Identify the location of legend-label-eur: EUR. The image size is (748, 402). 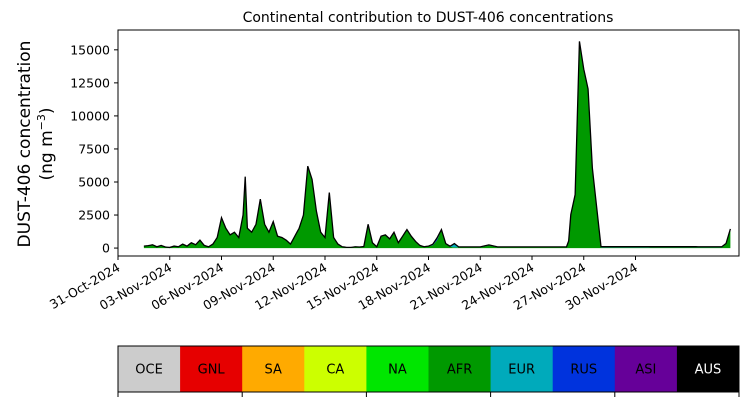
(521, 370).